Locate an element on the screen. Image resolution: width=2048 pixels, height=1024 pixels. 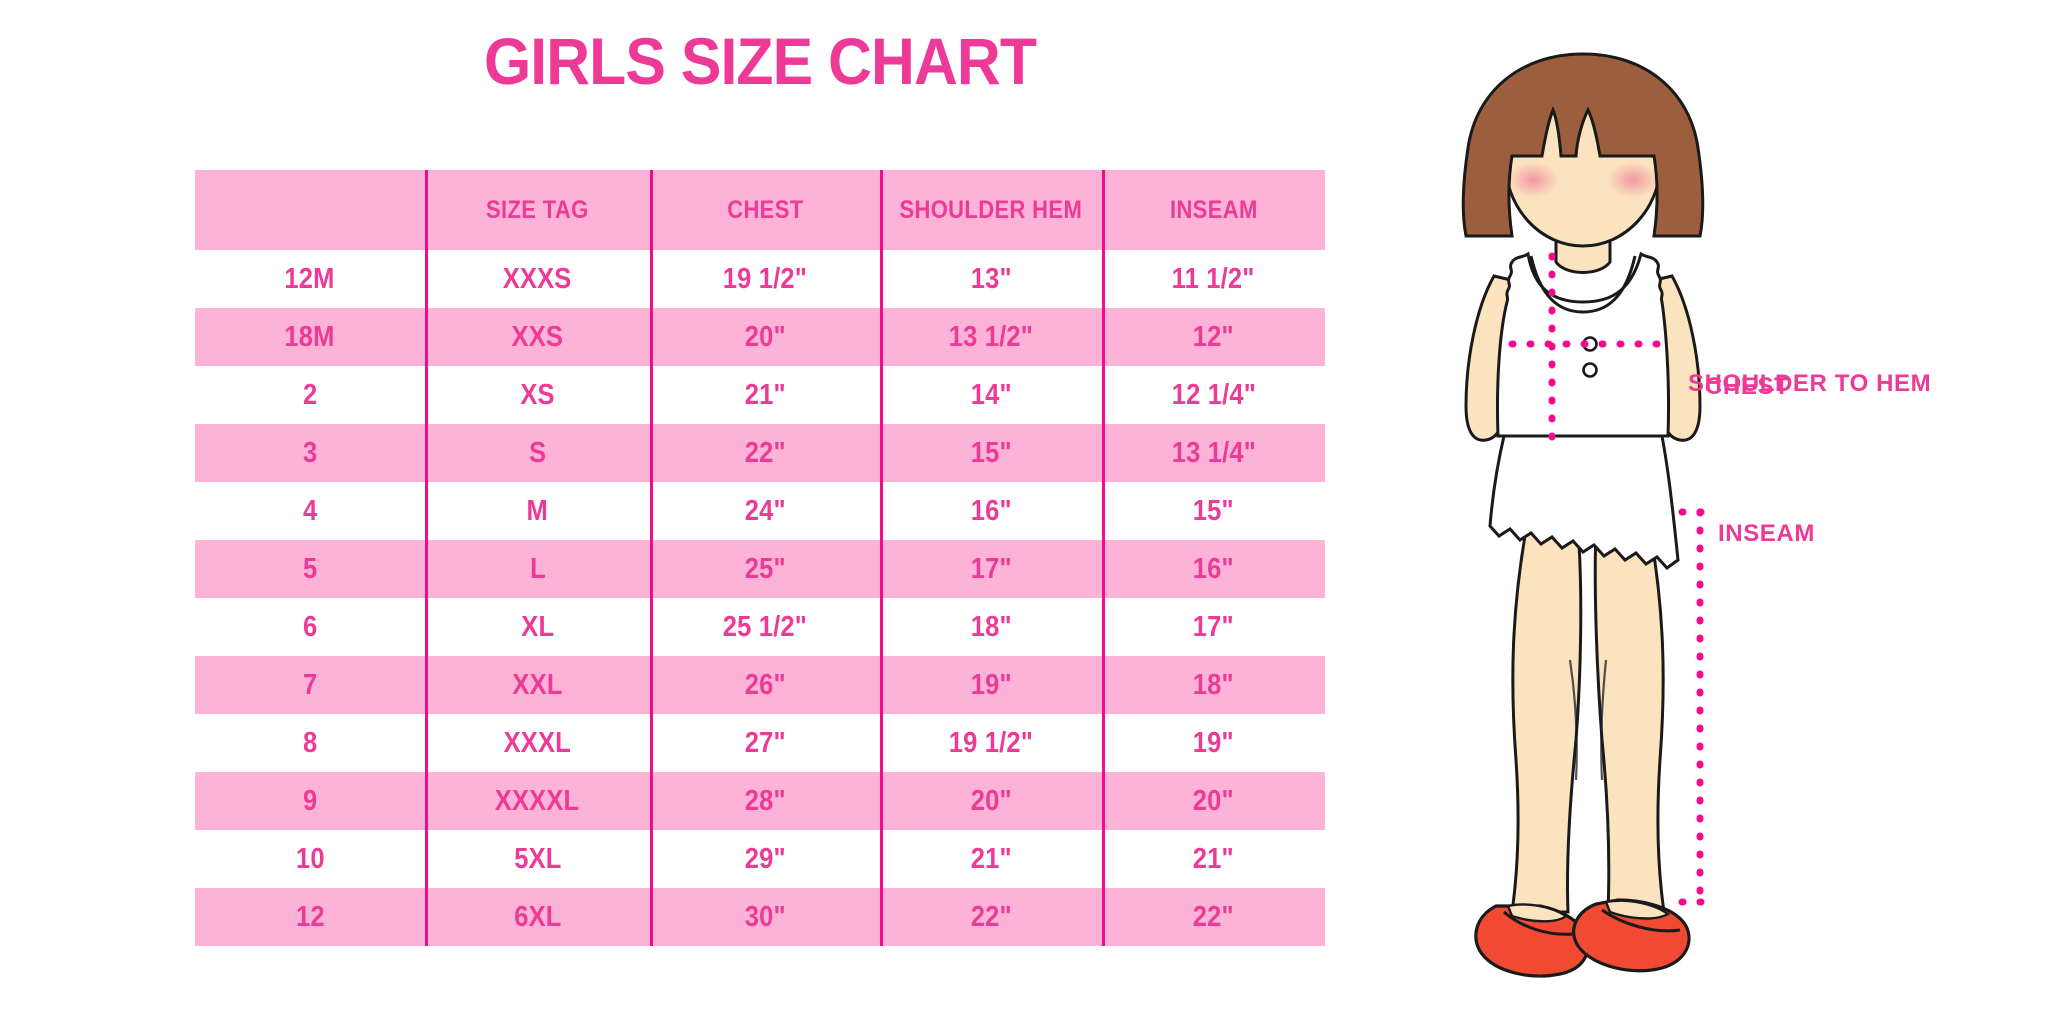
cell-inseam: 20" is located at coordinates (1213, 801).